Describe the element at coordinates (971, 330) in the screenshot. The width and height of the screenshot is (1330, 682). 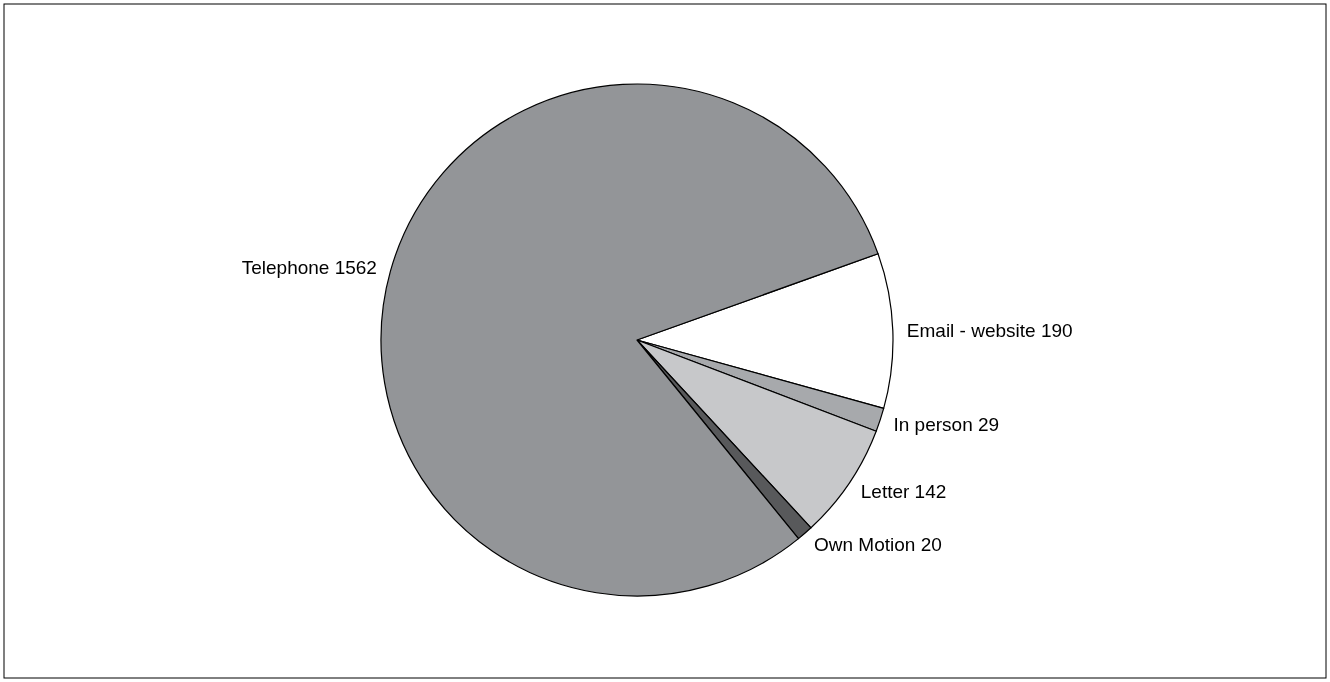
I see `slice-label: Email - website` at that location.